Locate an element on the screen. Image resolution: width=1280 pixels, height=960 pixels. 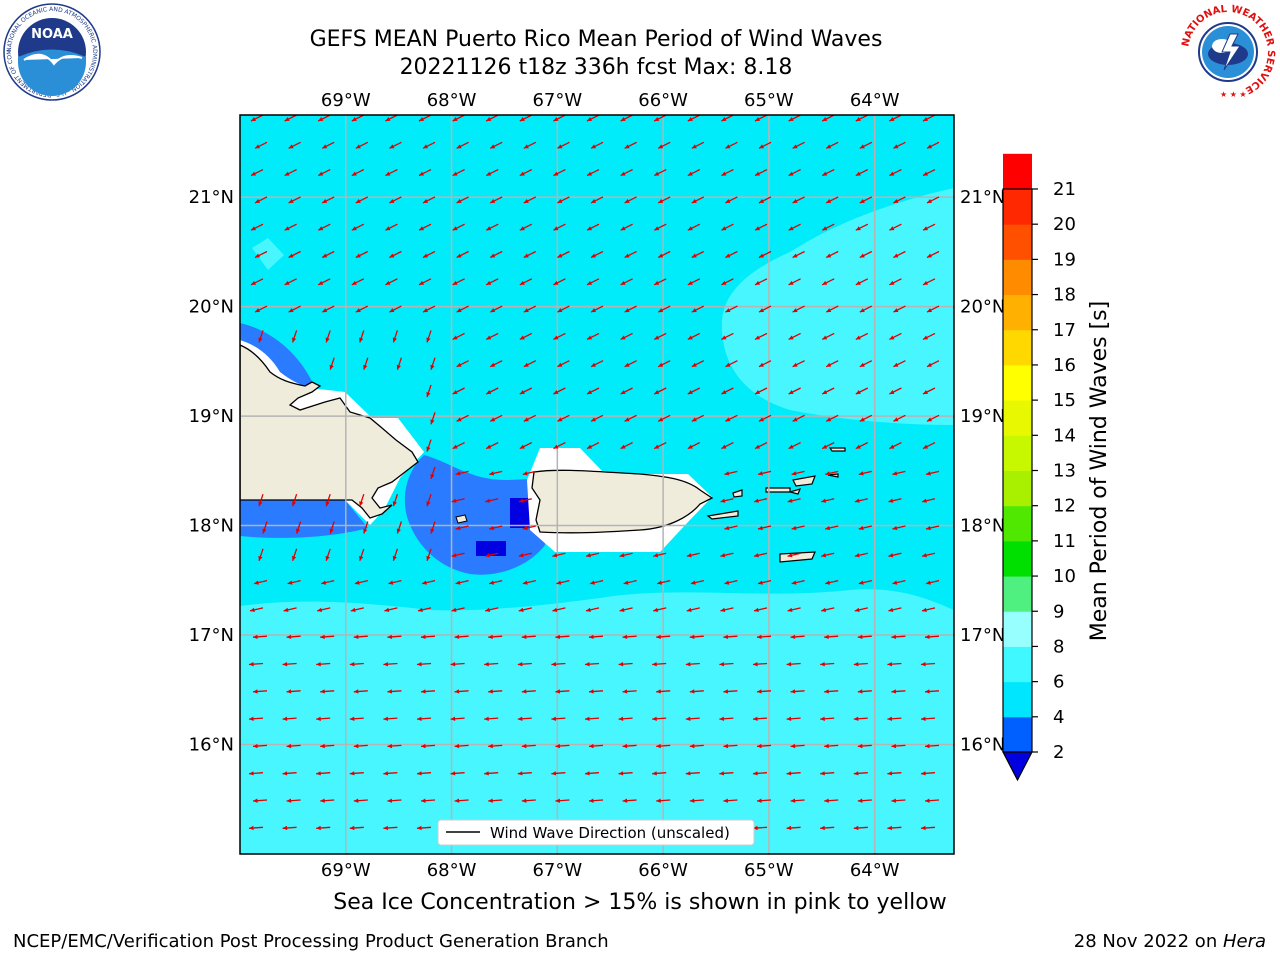
nws-logo: NATIONAL WEATHER SERVICE ★ ★ ★ is located at coordinates (1228, 52).